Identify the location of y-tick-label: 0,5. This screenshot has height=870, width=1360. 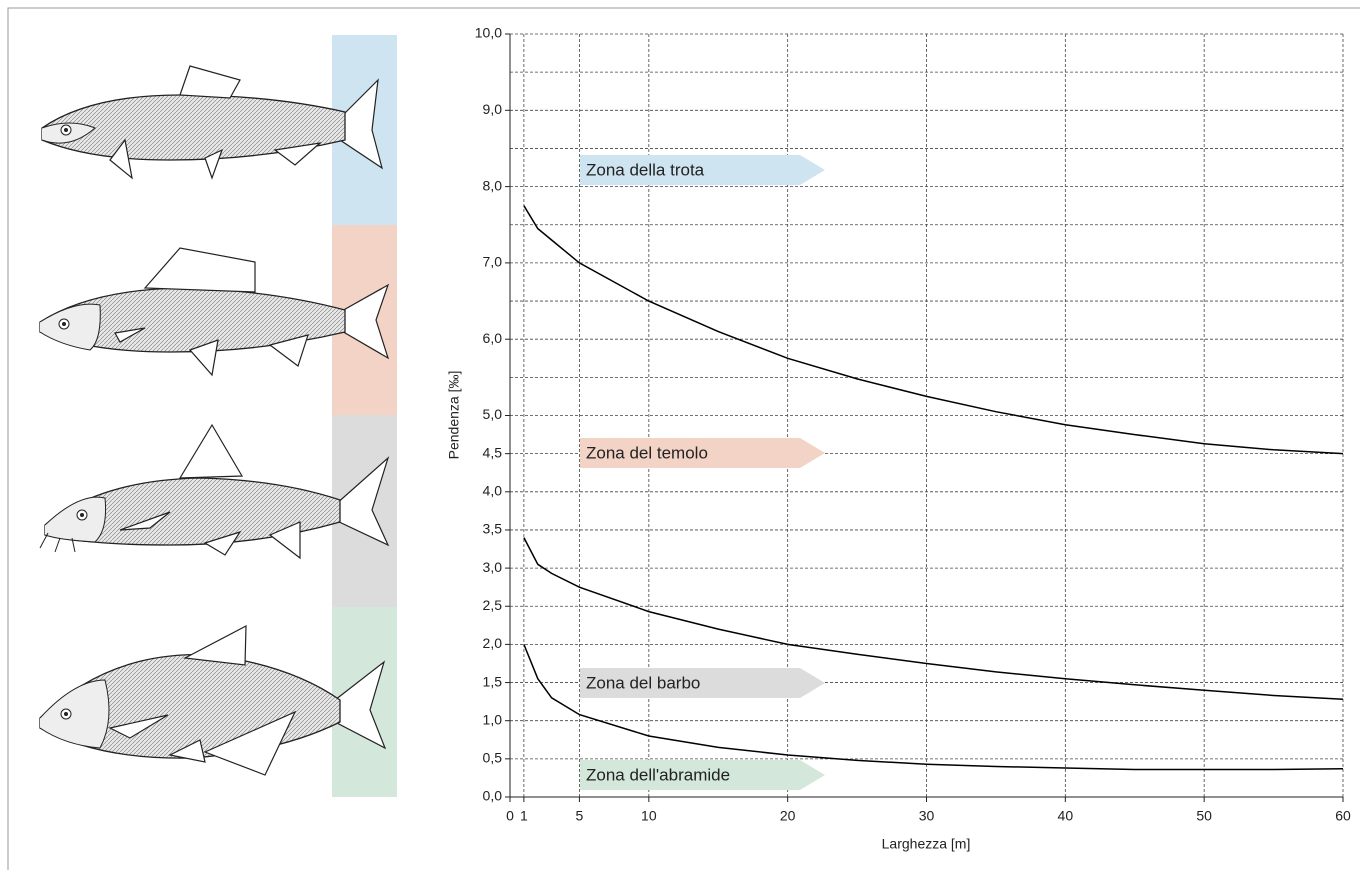
(493, 758).